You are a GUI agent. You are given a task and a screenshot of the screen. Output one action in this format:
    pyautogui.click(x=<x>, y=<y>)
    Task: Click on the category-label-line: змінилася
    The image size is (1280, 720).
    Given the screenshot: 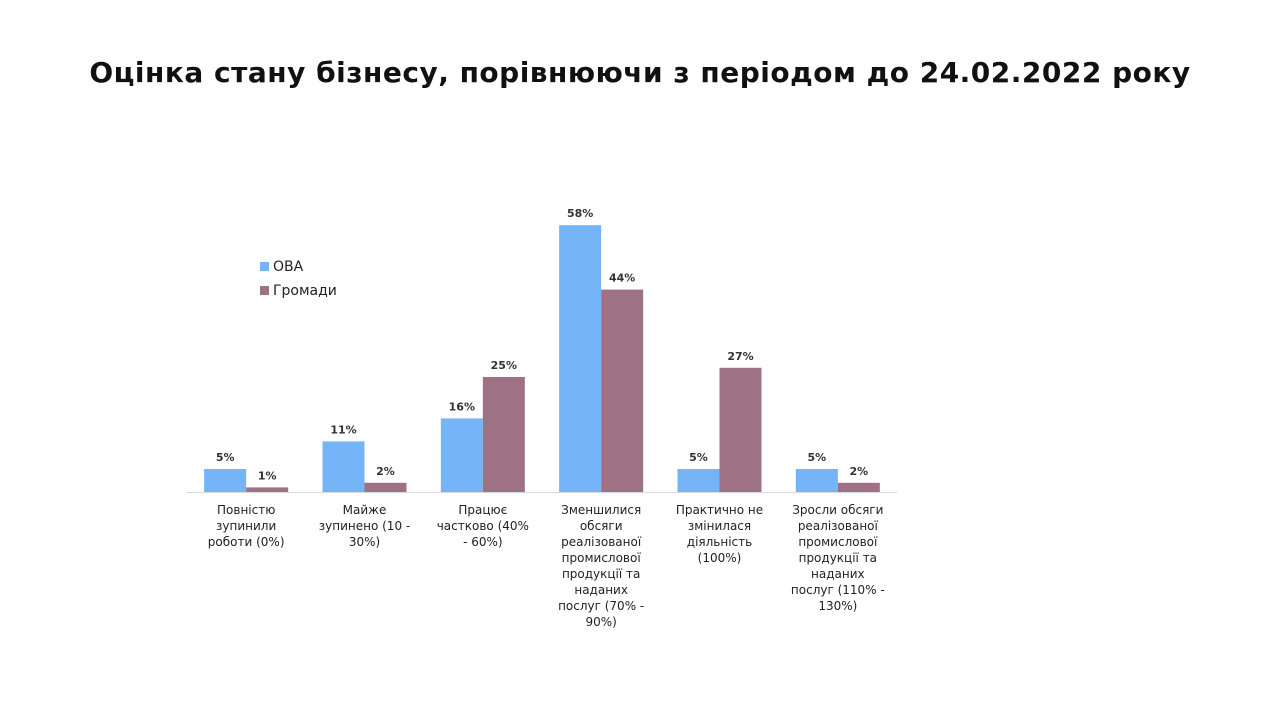 What is the action you would take?
    pyautogui.click(x=719, y=526)
    